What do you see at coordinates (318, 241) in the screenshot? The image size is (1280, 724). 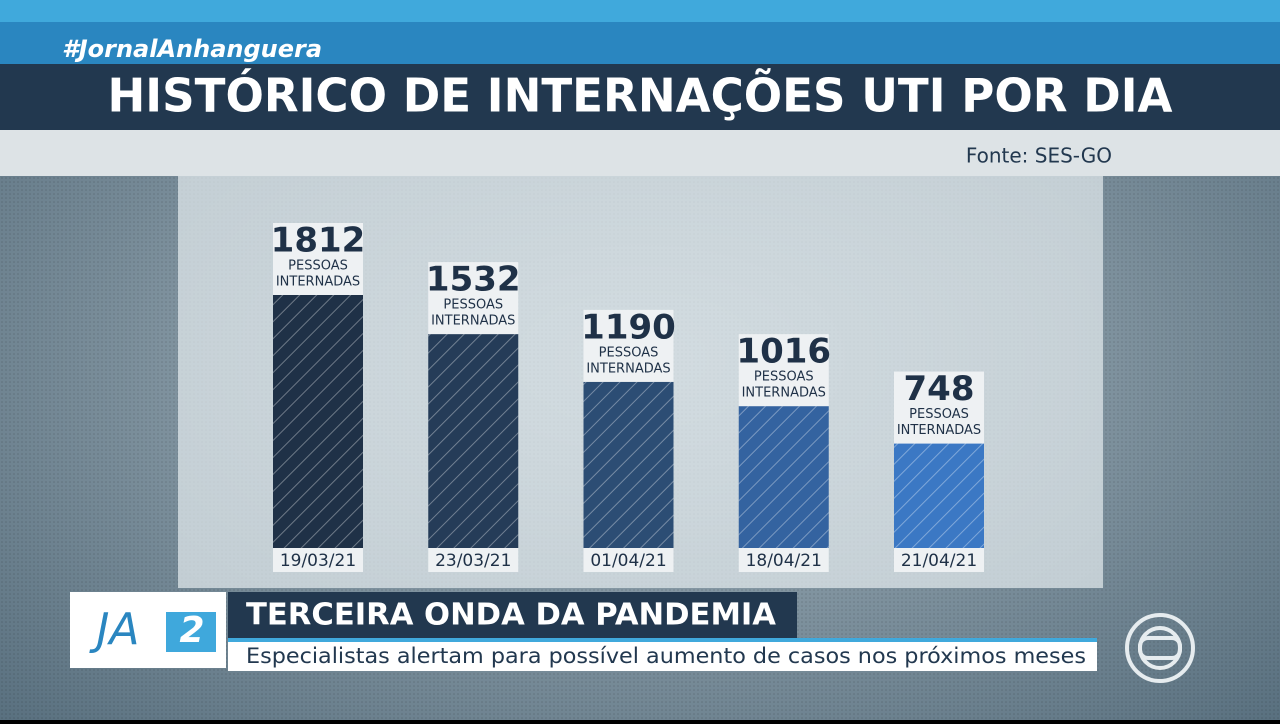 I see `value-label: 1812` at bounding box center [318, 241].